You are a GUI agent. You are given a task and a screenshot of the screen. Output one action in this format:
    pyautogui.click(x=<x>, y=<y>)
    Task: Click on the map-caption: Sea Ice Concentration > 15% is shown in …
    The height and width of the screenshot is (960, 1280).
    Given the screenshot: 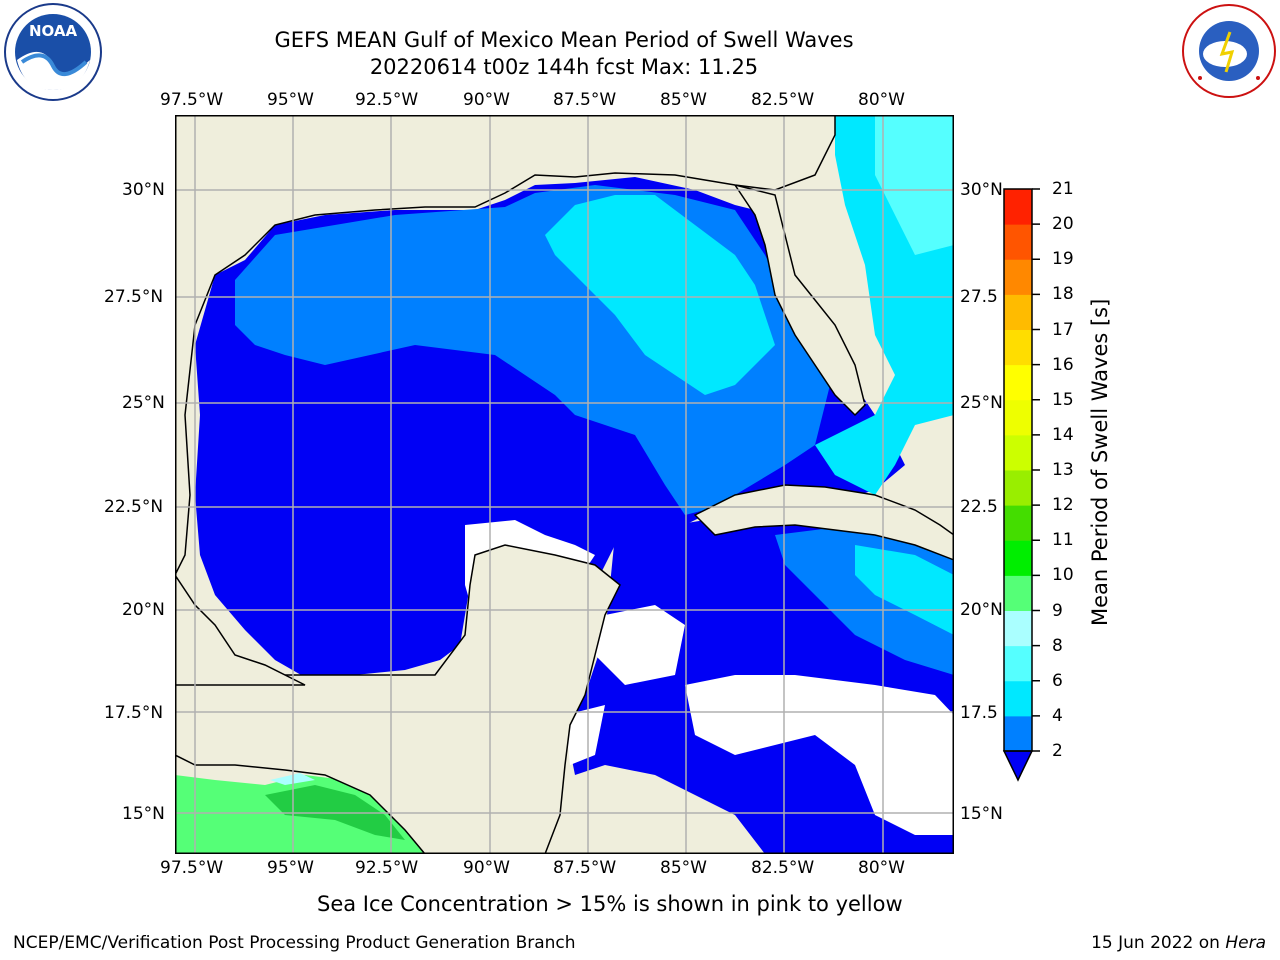 What is the action you would take?
    pyautogui.click(x=610, y=904)
    